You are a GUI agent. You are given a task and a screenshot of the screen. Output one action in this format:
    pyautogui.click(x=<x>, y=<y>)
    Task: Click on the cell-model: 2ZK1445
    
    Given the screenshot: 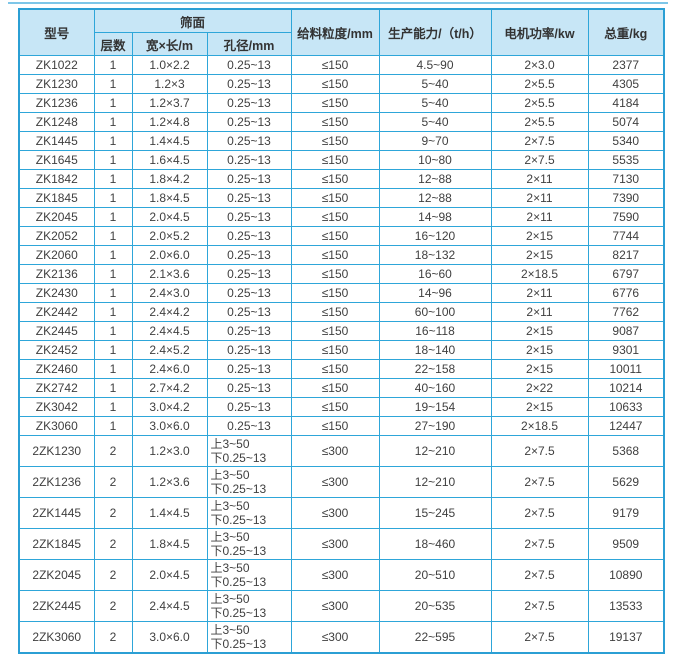 What is the action you would take?
    pyautogui.click(x=56, y=513)
    